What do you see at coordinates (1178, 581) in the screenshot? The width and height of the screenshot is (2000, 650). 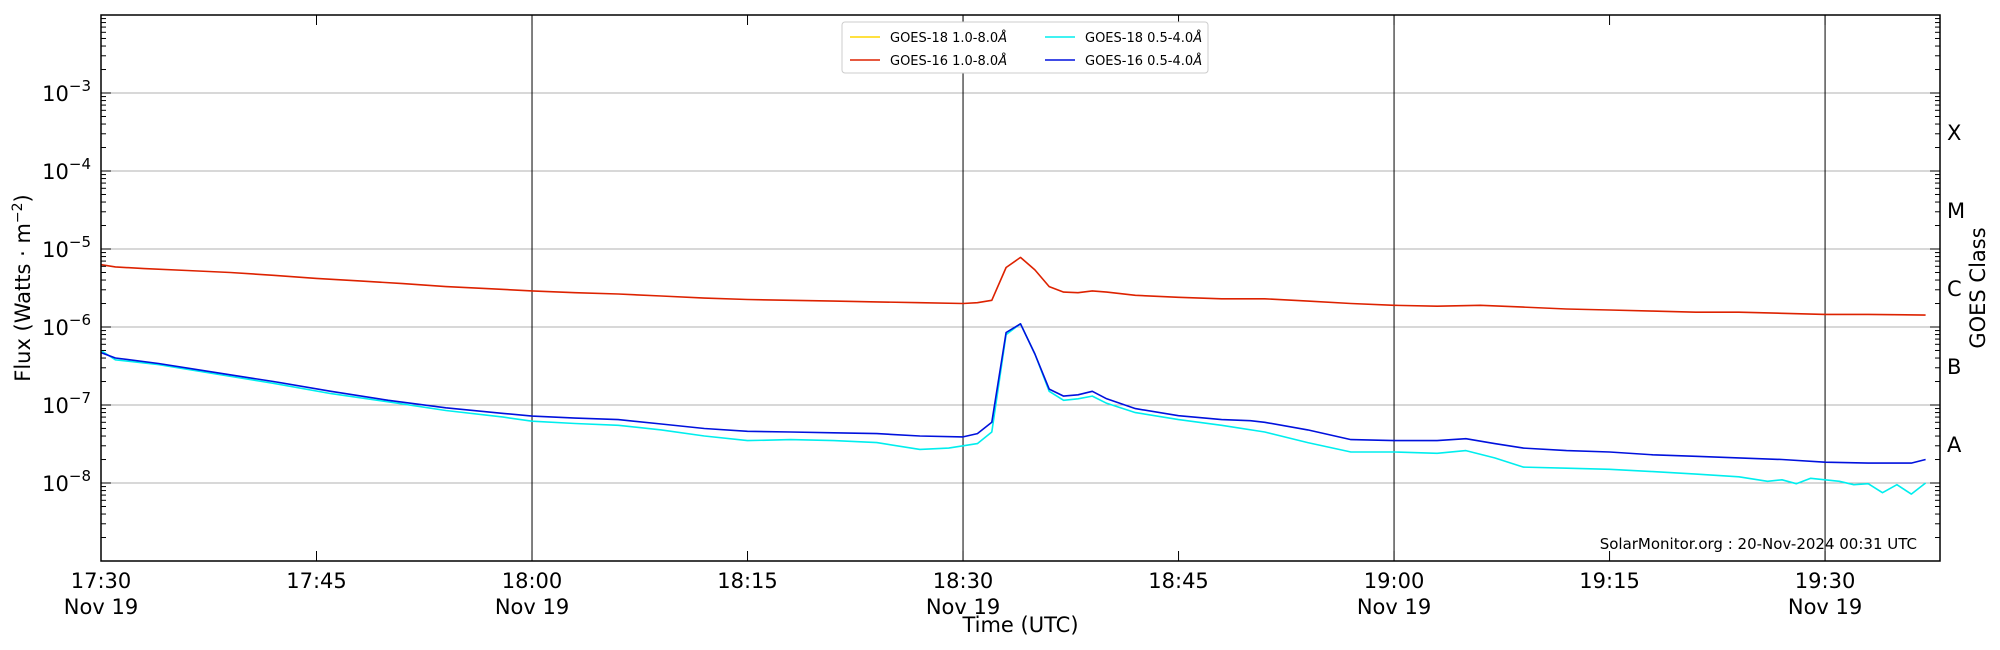 I see `x-tick-label: 18:45` at bounding box center [1178, 581].